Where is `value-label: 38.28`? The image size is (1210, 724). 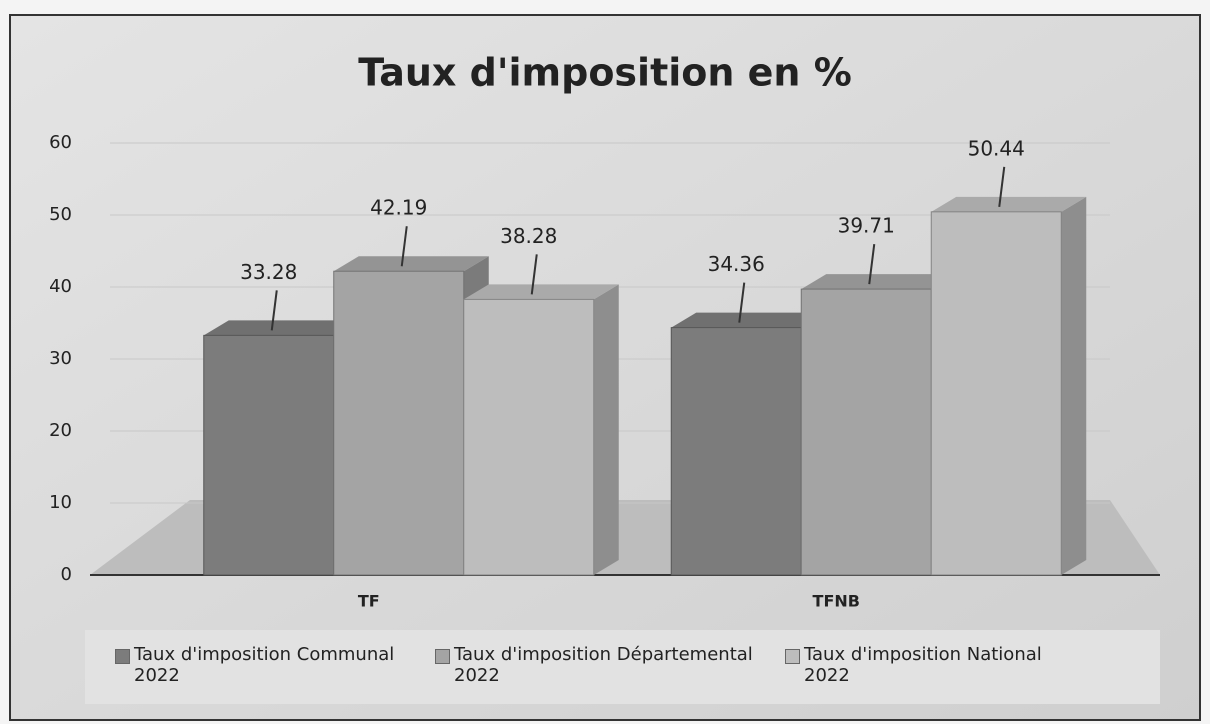 value-label: 38.28 is located at coordinates (528, 236).